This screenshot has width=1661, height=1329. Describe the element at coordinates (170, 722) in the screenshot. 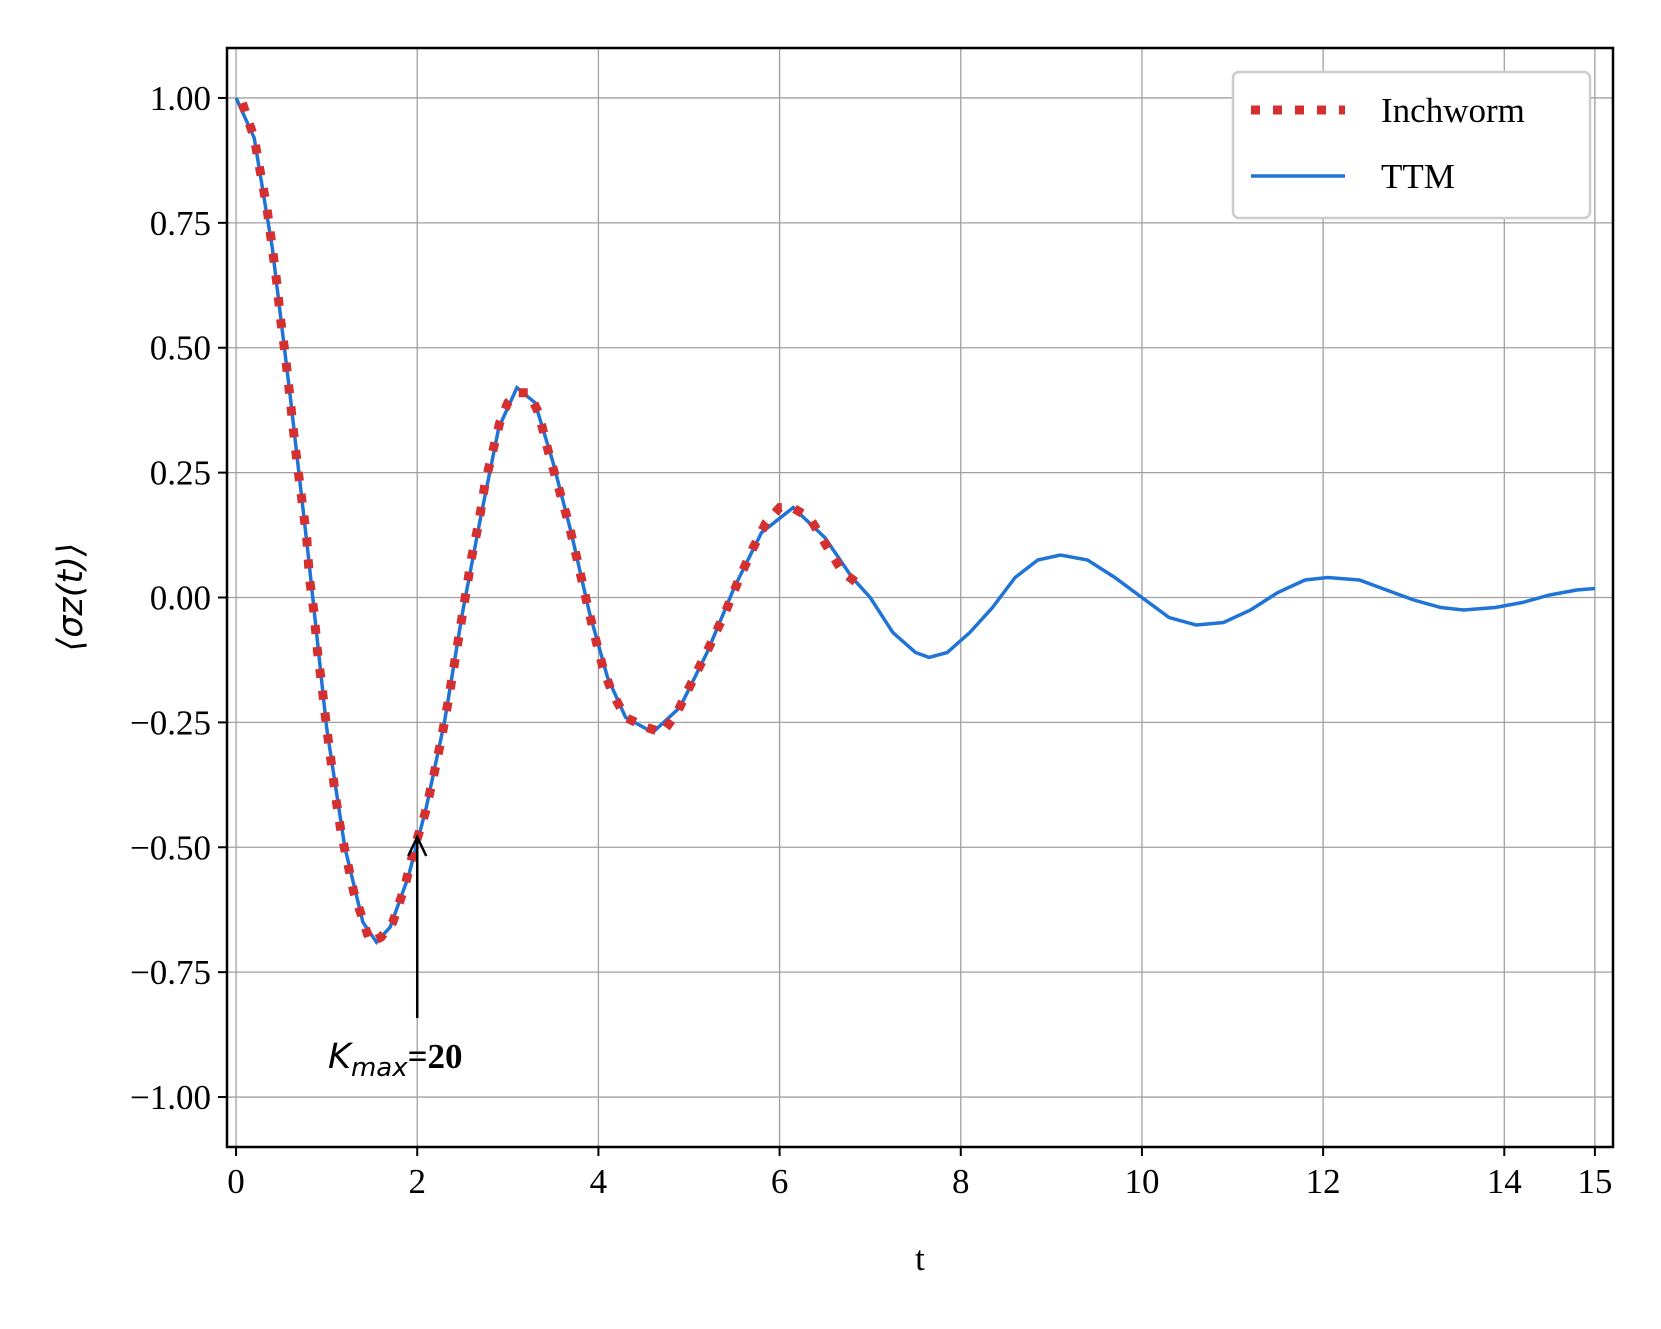

I see `y-tick-label: −0.25` at that location.